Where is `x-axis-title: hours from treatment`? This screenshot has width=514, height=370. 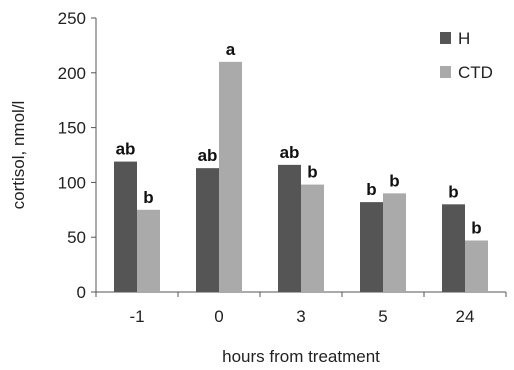 x-axis-title: hours from treatment is located at coordinates (301, 356).